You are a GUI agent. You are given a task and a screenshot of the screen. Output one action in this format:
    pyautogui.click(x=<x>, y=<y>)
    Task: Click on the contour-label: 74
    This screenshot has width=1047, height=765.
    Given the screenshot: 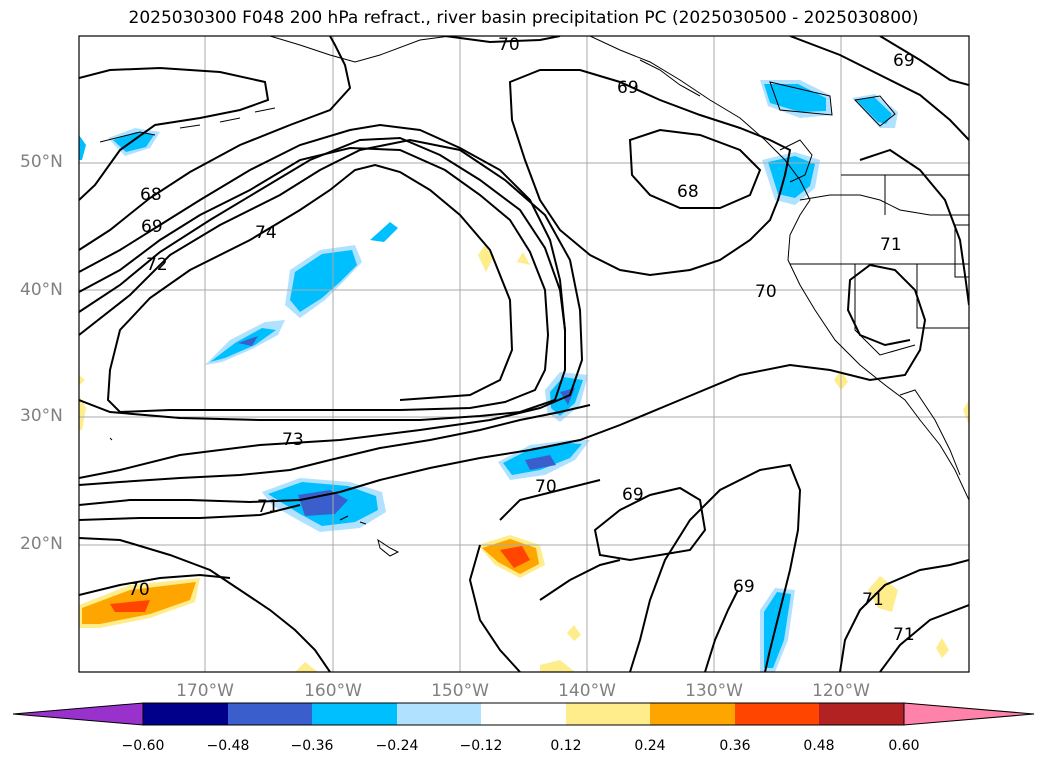 What is the action you would take?
    pyautogui.click(x=266, y=233)
    